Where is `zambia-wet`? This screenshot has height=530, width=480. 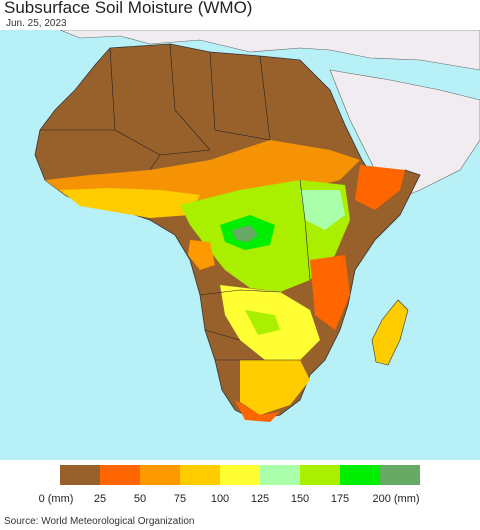
zambia-wet is located at coordinates (262, 322).